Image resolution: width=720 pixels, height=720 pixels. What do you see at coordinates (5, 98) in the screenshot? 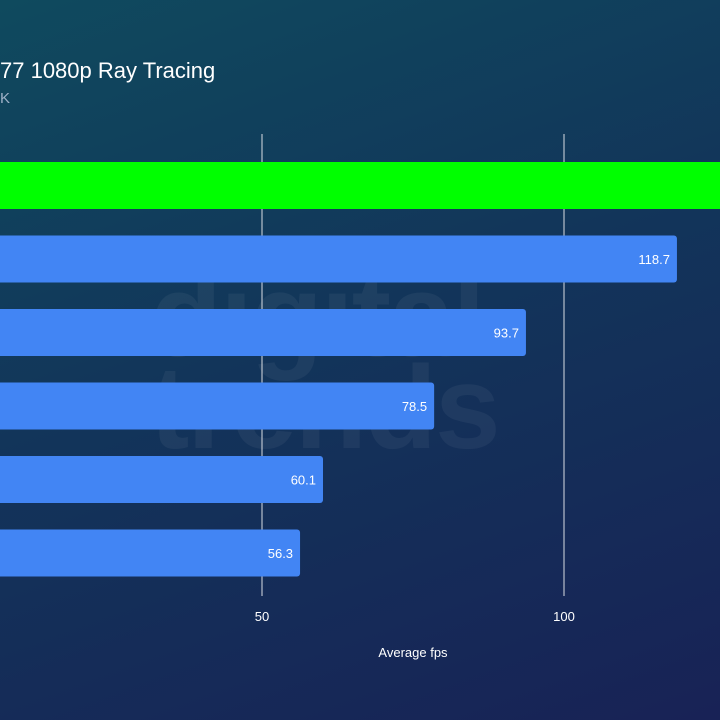
I see `chart-subtitle: K` at bounding box center [5, 98].